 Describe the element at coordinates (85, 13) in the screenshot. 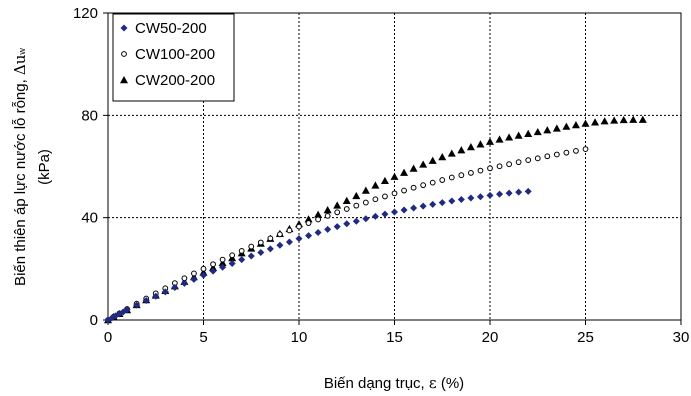

I see `y-tick-label: 120` at that location.